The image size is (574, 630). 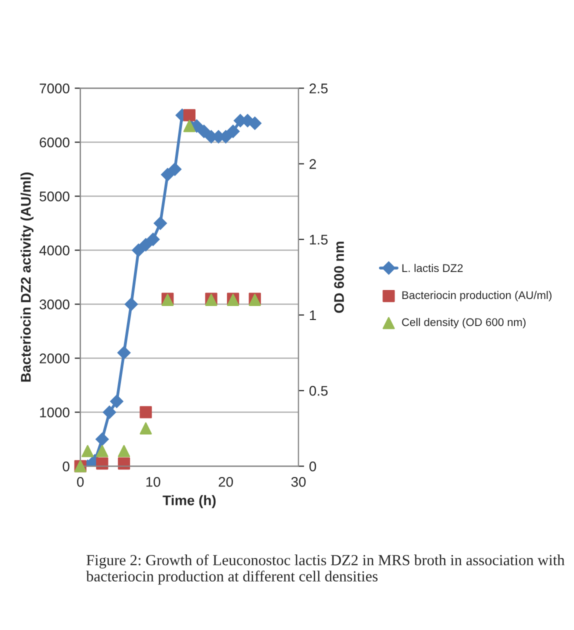 I want to click on x-axis-title: Time (h), so click(x=189, y=501).